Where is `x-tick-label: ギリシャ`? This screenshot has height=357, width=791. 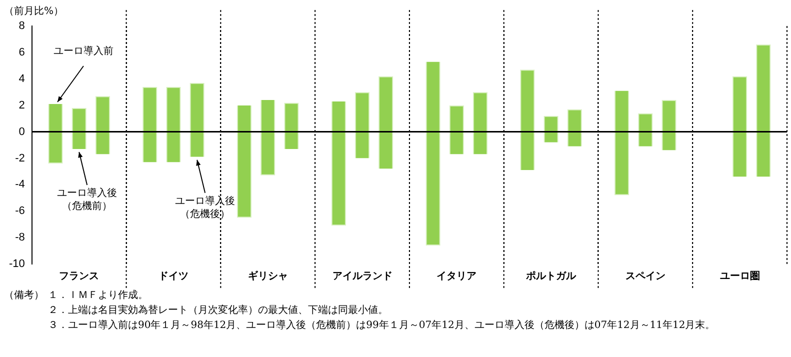 x-tick-label: ギリシャ is located at coordinates (268, 276).